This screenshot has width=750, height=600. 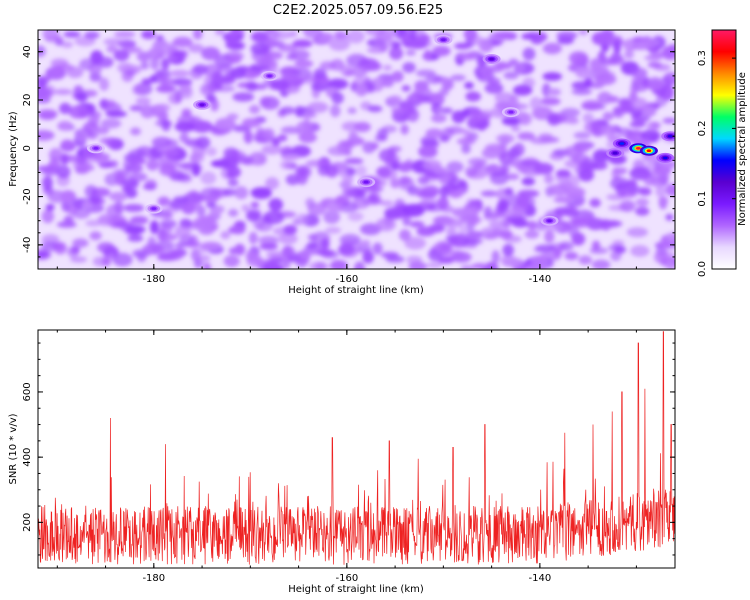 I want to click on heatmap-x-tick-label: -160, so click(x=346, y=279).